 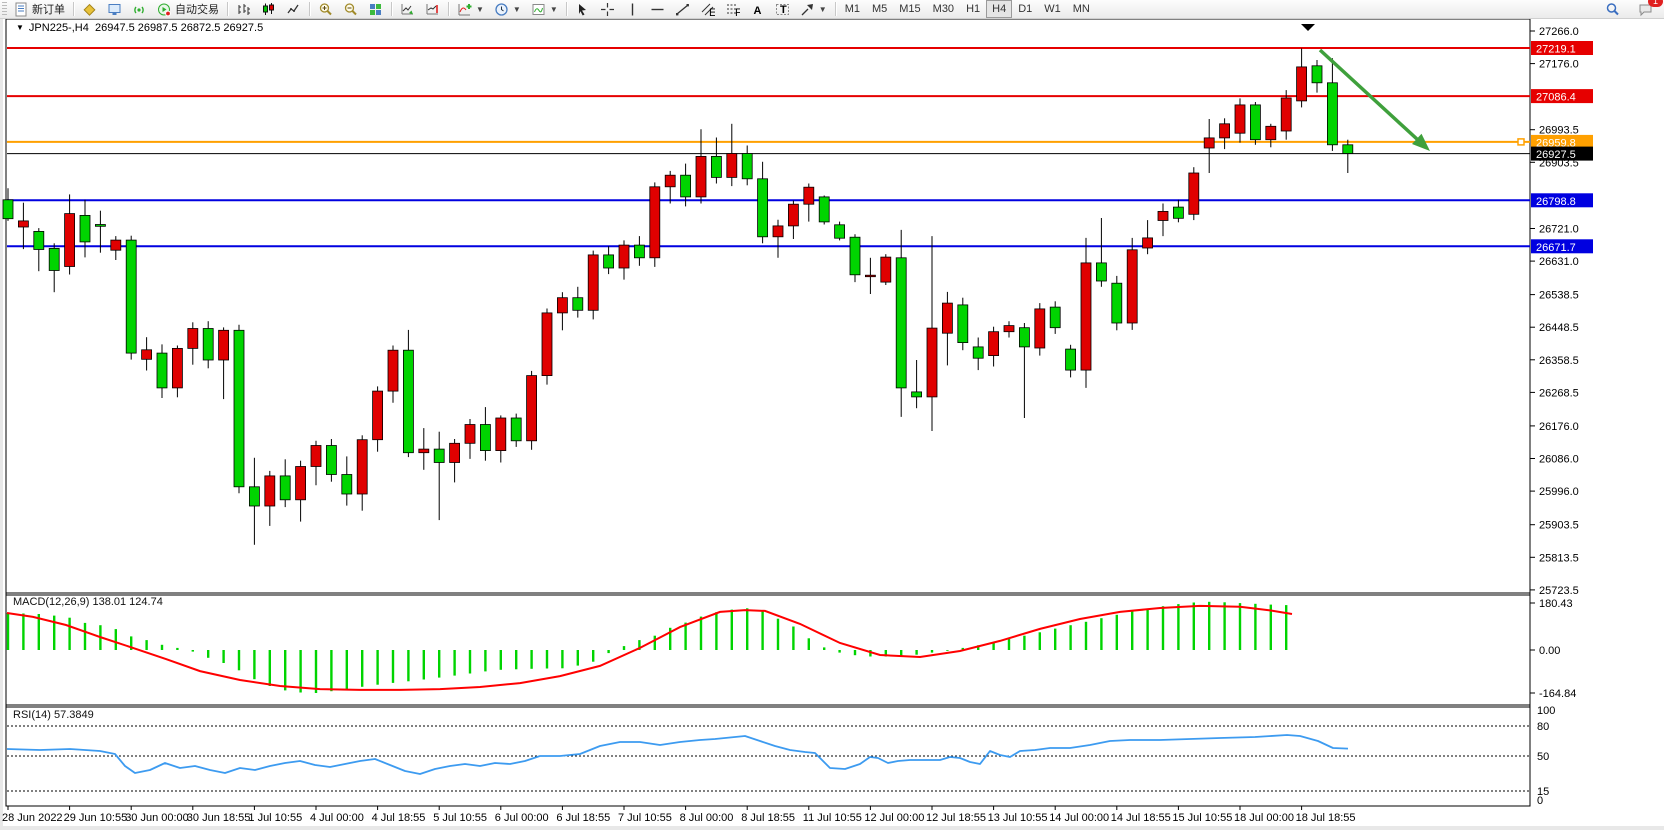 I want to click on time-tick-label: 4 Jul 00:00, so click(x=337, y=818).